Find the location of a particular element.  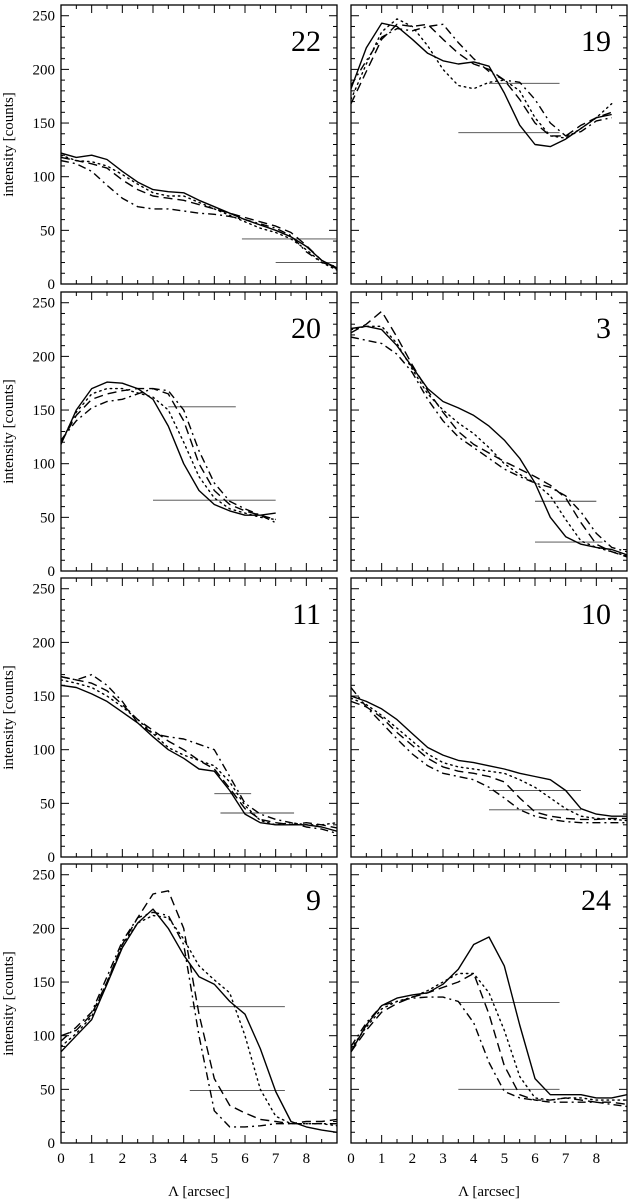

panel-22: 0 50 100 150 200 250 intensity [counts] 22 is located at coordinates (169, 148).